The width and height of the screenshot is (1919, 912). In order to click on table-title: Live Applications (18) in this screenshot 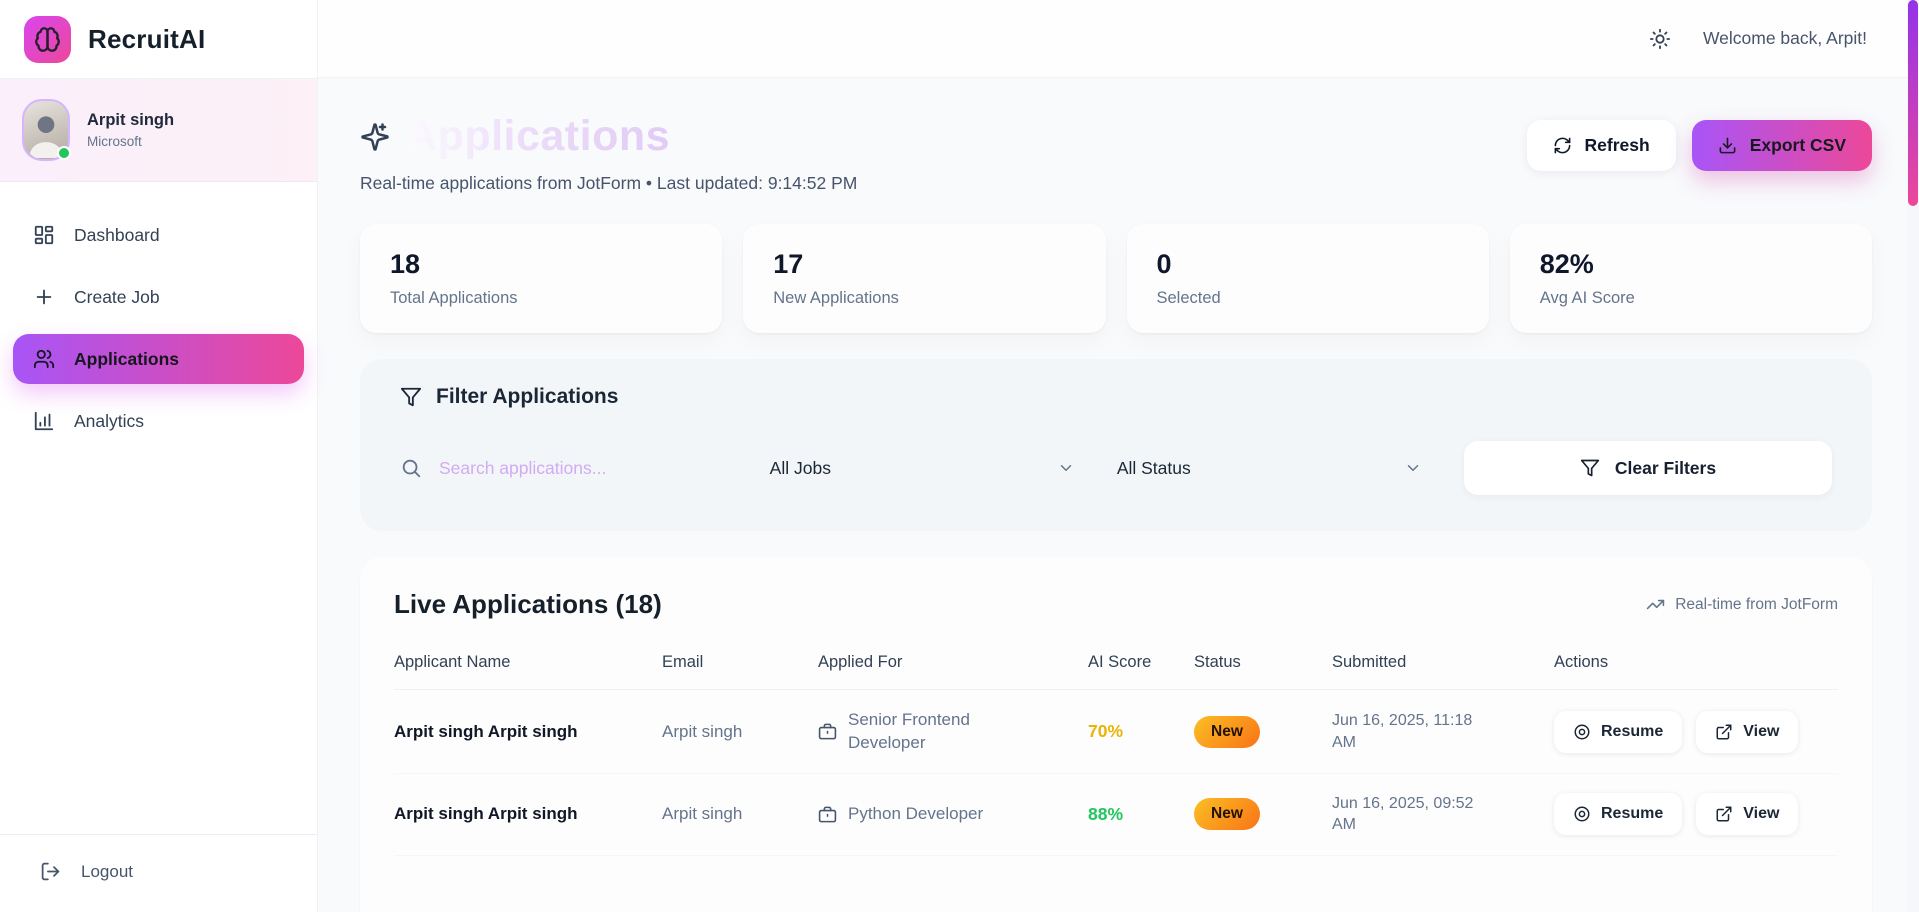, I will do `click(528, 604)`.